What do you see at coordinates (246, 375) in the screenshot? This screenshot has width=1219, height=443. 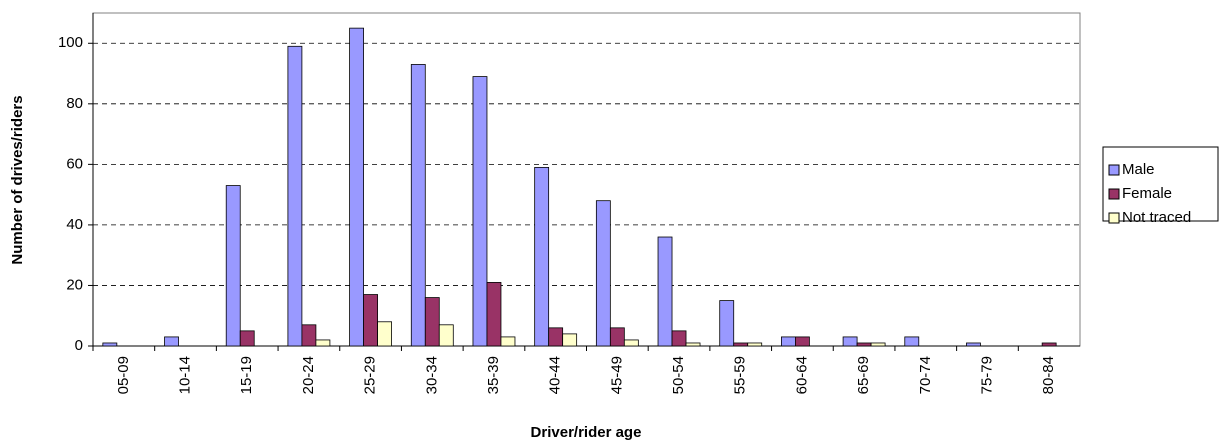 I see `x-tick-label: 15-19` at bounding box center [246, 375].